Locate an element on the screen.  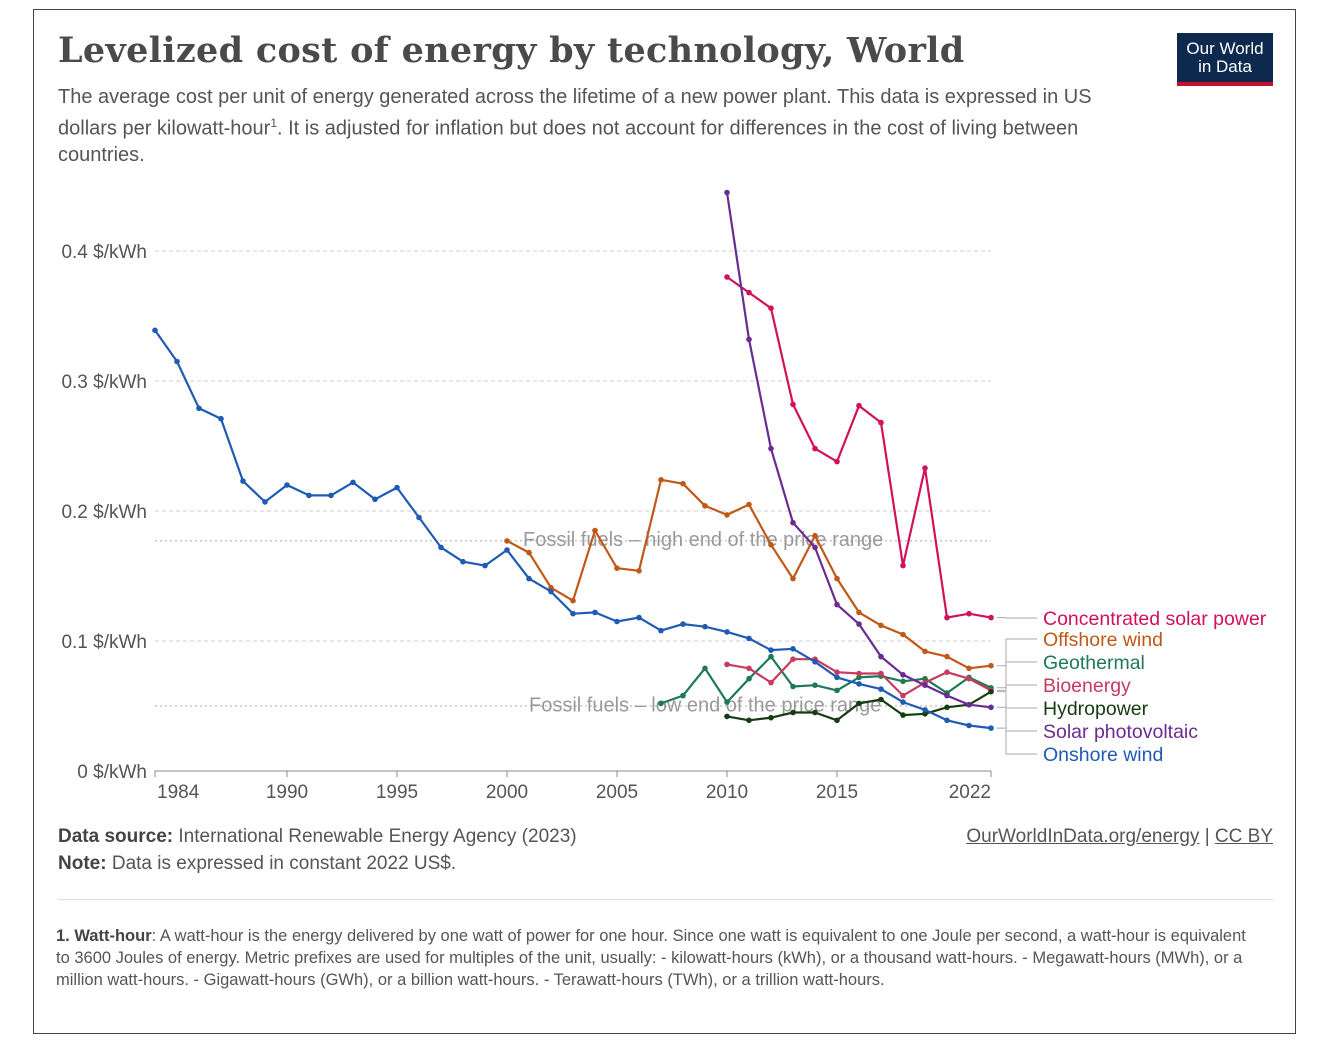
owid-logo: Our World in Data is located at coordinates (1225, 59).